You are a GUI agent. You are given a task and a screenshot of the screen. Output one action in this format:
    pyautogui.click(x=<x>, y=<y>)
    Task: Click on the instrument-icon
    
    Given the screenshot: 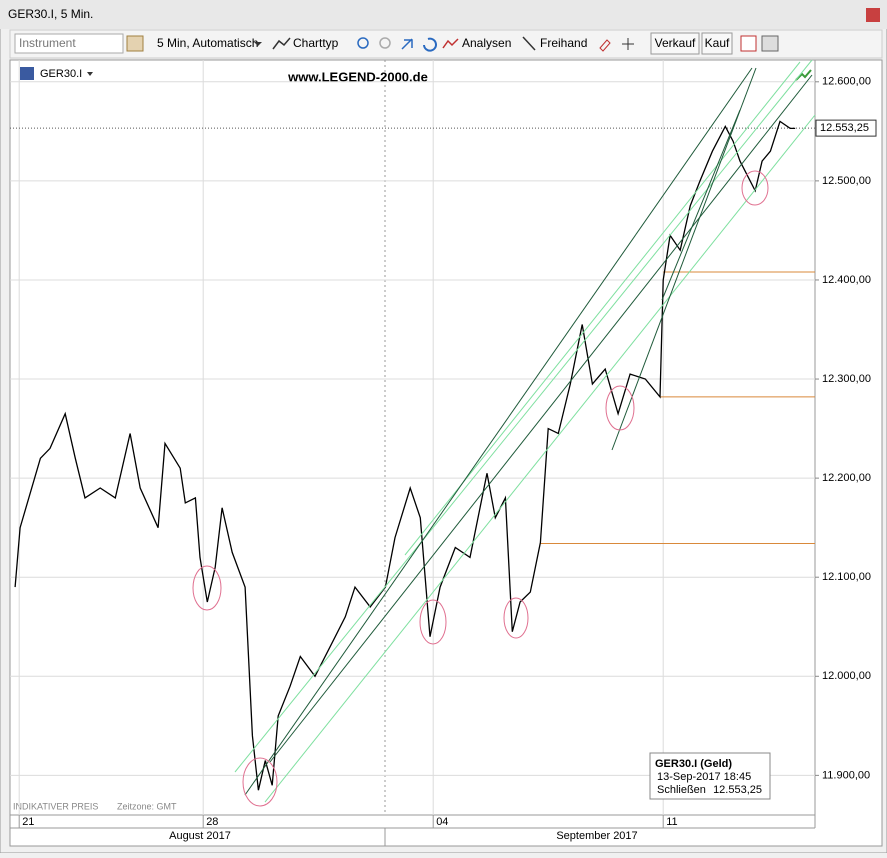 What is the action you would take?
    pyautogui.click(x=27, y=73)
    